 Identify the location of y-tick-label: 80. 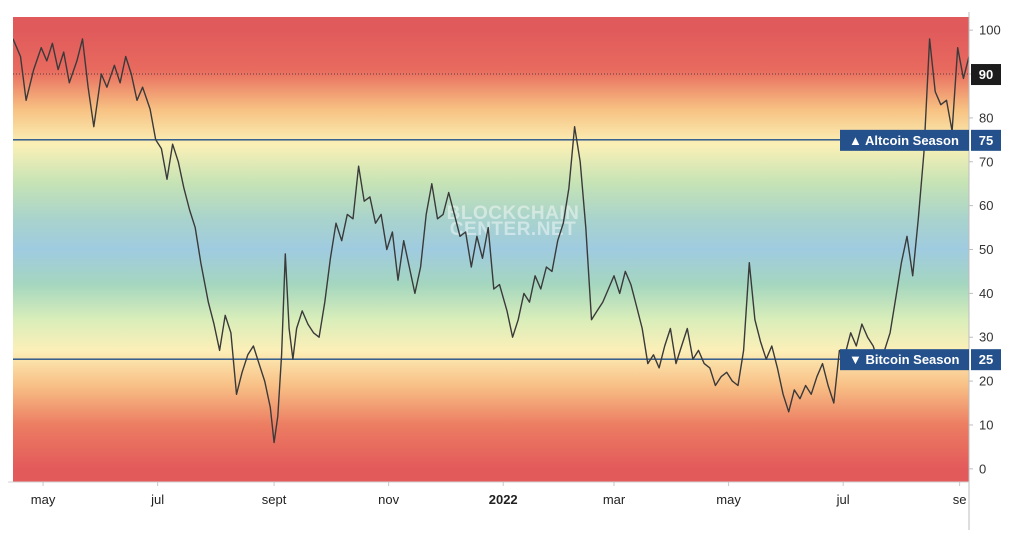
(986, 117).